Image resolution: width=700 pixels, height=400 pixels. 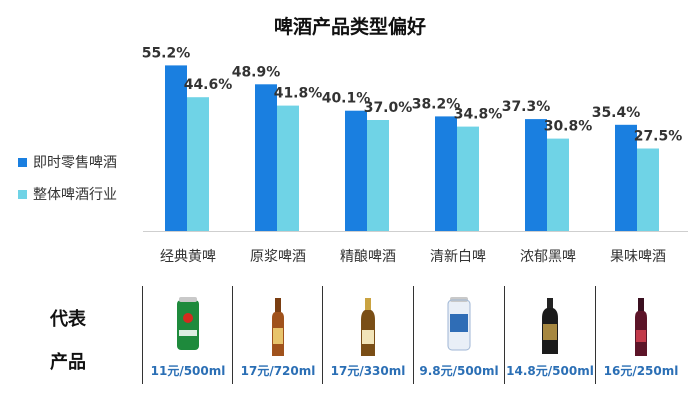 What do you see at coordinates (436, 104) in the screenshot?
I see `data-label-retail-3: 38.2%` at bounding box center [436, 104].